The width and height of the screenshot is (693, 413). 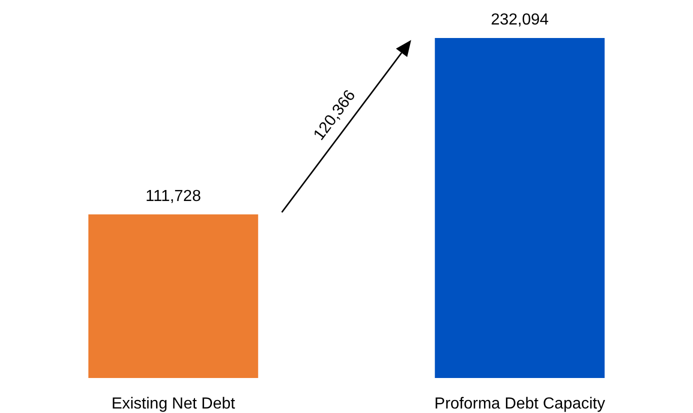 What do you see at coordinates (173, 404) in the screenshot?
I see `x-tick-label: Existing Net Debt` at bounding box center [173, 404].